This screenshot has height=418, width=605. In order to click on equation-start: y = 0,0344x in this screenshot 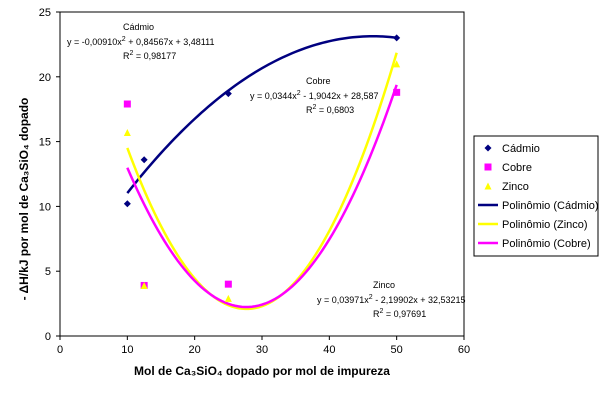, I will do `click(273, 96)`.